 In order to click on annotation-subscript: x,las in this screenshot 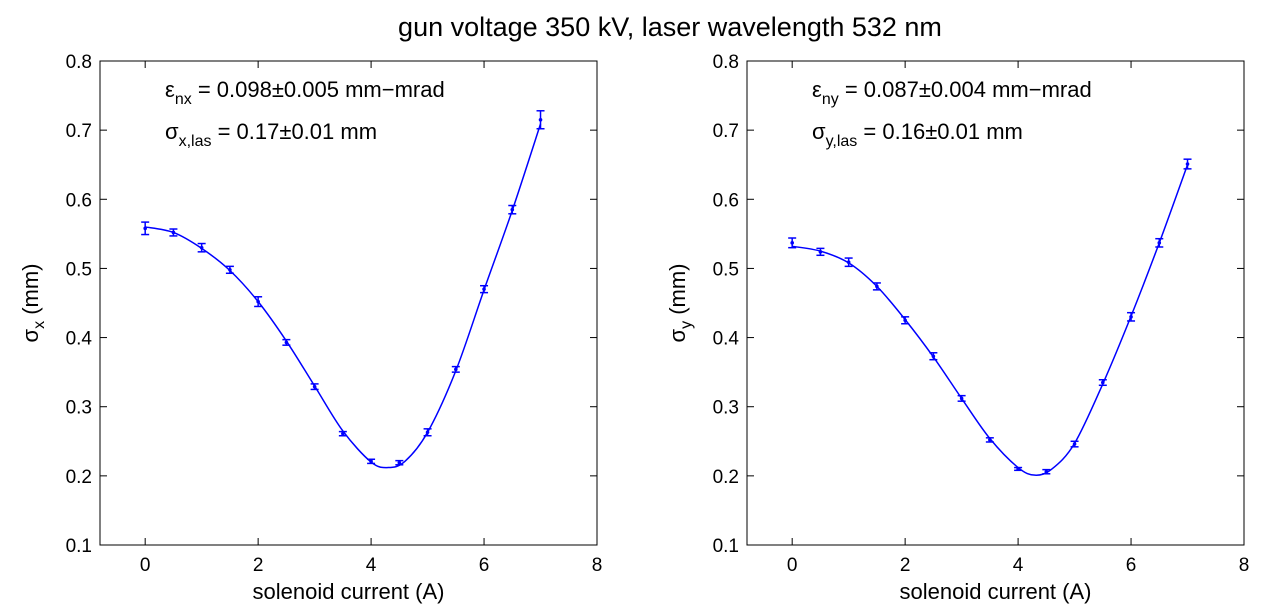, I will do `click(195, 141)`.